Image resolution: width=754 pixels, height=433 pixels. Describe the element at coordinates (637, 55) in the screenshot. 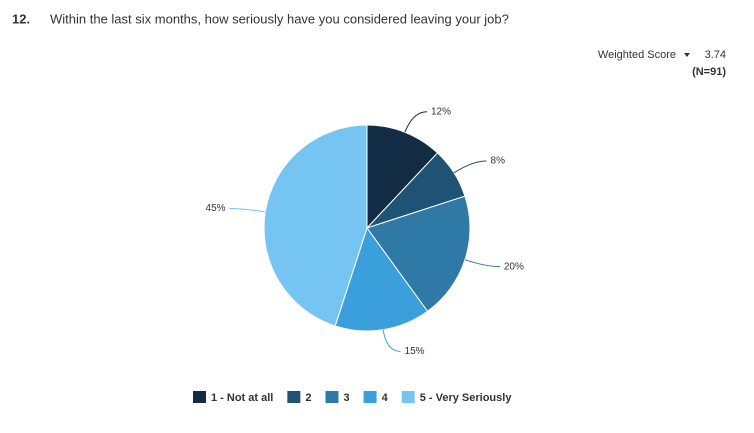

I see `score-label: Weighted Score` at that location.